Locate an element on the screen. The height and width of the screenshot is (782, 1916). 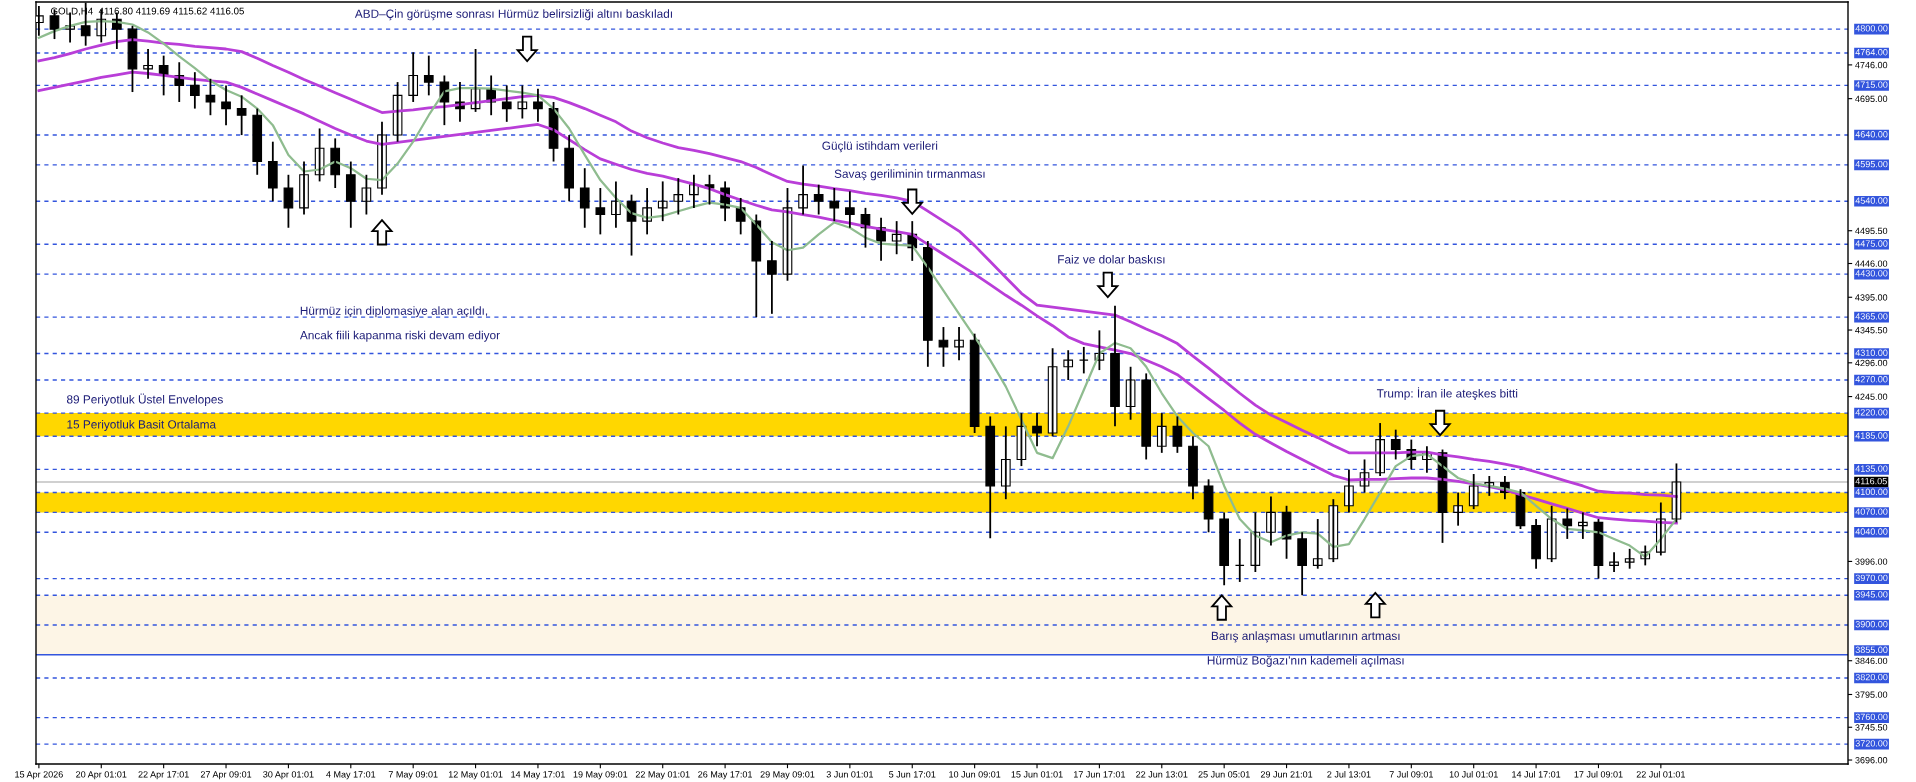
x-tick-label: 15 Jun 01:01 is located at coordinates (1037, 774).